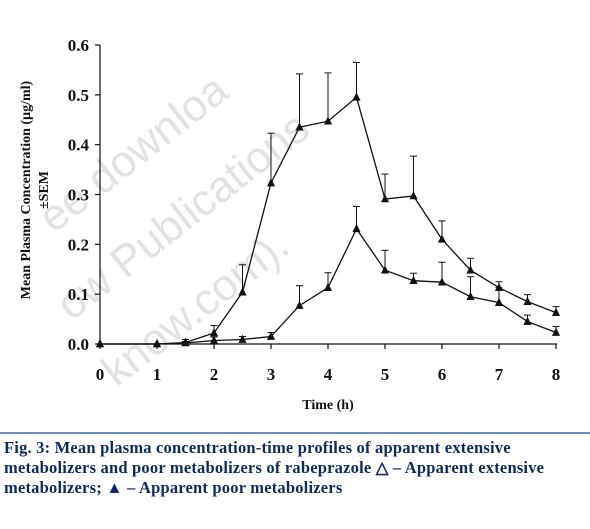 This screenshot has width=590, height=529. Describe the element at coordinates (157, 374) in the screenshot. I see `x-tick-label: 1` at that location.